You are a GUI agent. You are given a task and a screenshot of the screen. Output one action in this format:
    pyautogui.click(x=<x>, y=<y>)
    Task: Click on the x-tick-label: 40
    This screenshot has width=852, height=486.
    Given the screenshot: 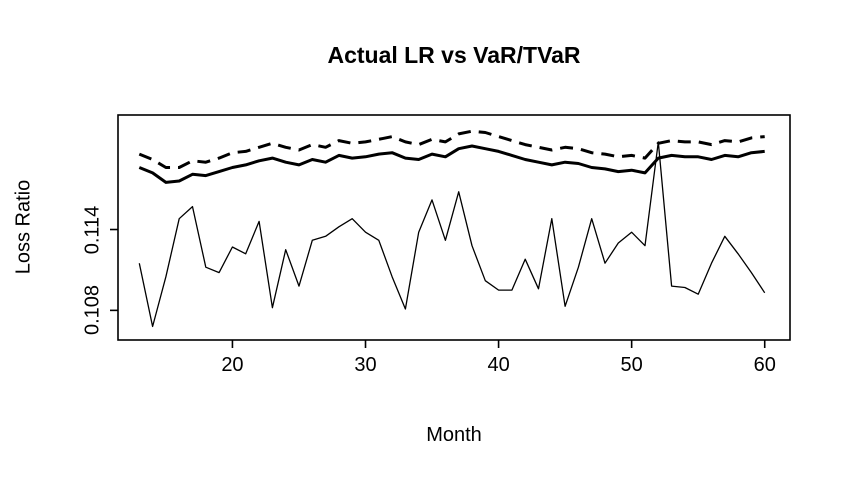 What is the action you would take?
    pyautogui.click(x=498, y=365)
    